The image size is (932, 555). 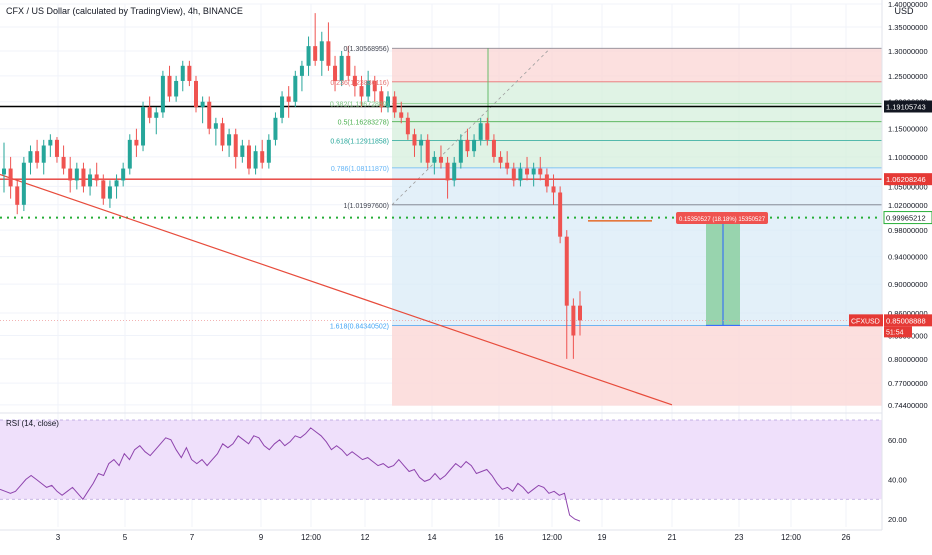 I want to click on y-tick-label: 1.10000000, so click(x=908, y=157).